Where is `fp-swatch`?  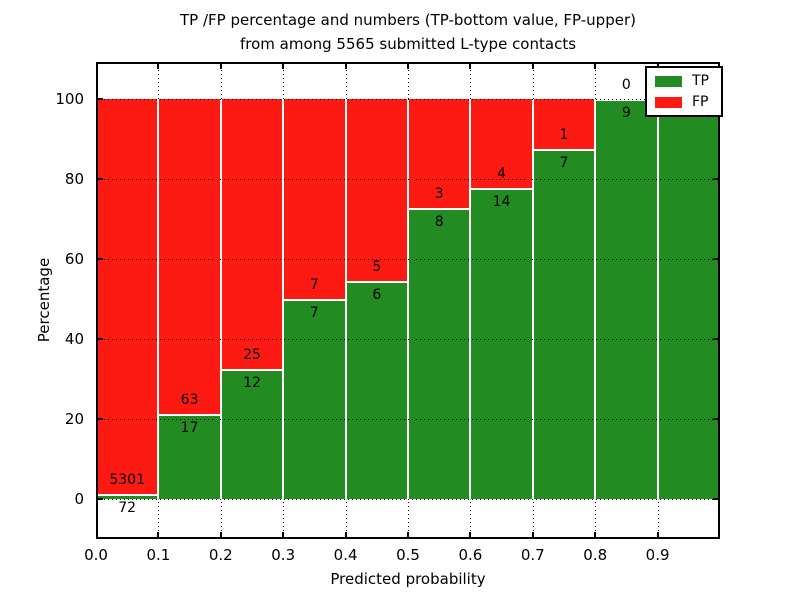
fp-swatch is located at coordinates (668, 102).